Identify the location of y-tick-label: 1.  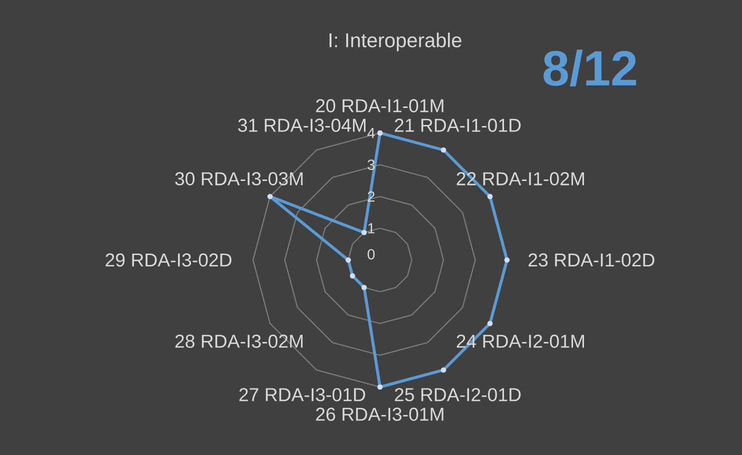
(371, 228).